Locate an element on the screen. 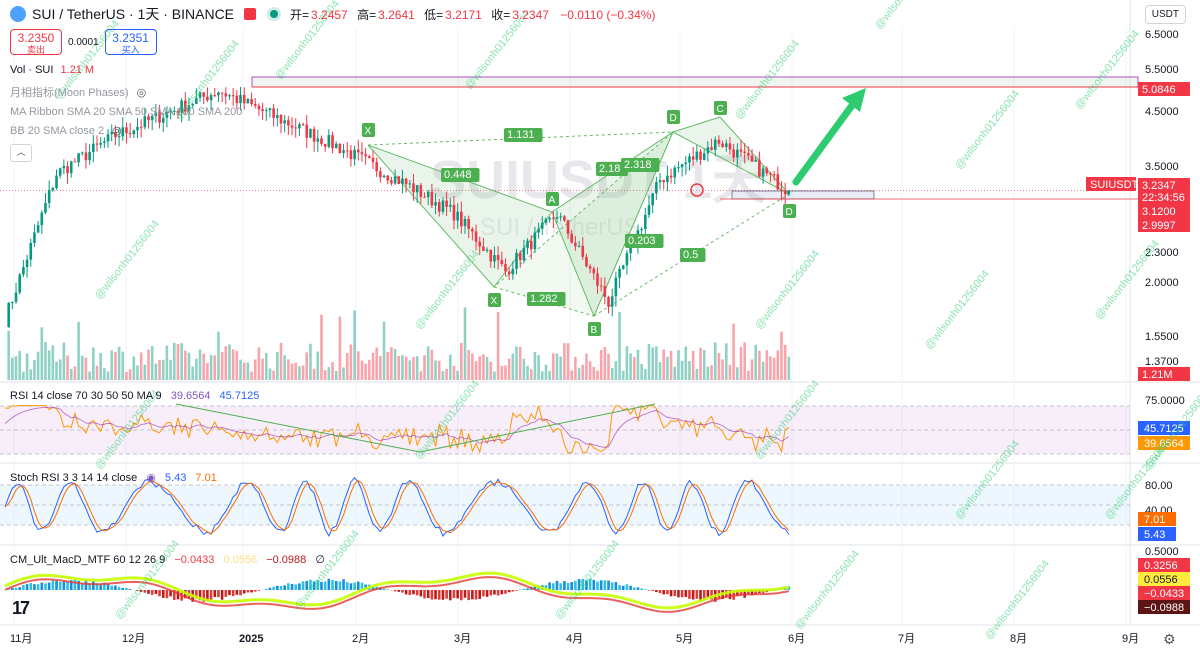 The image size is (1200, 653). pattern-ratio: 1.282 is located at coordinates (546, 299).